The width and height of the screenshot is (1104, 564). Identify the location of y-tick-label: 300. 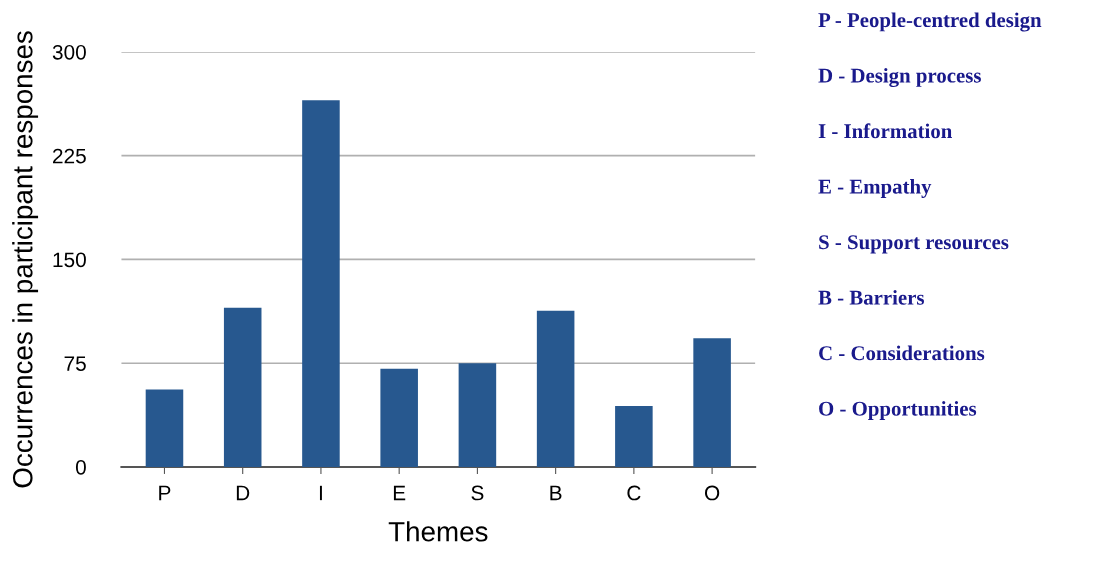
(69, 52).